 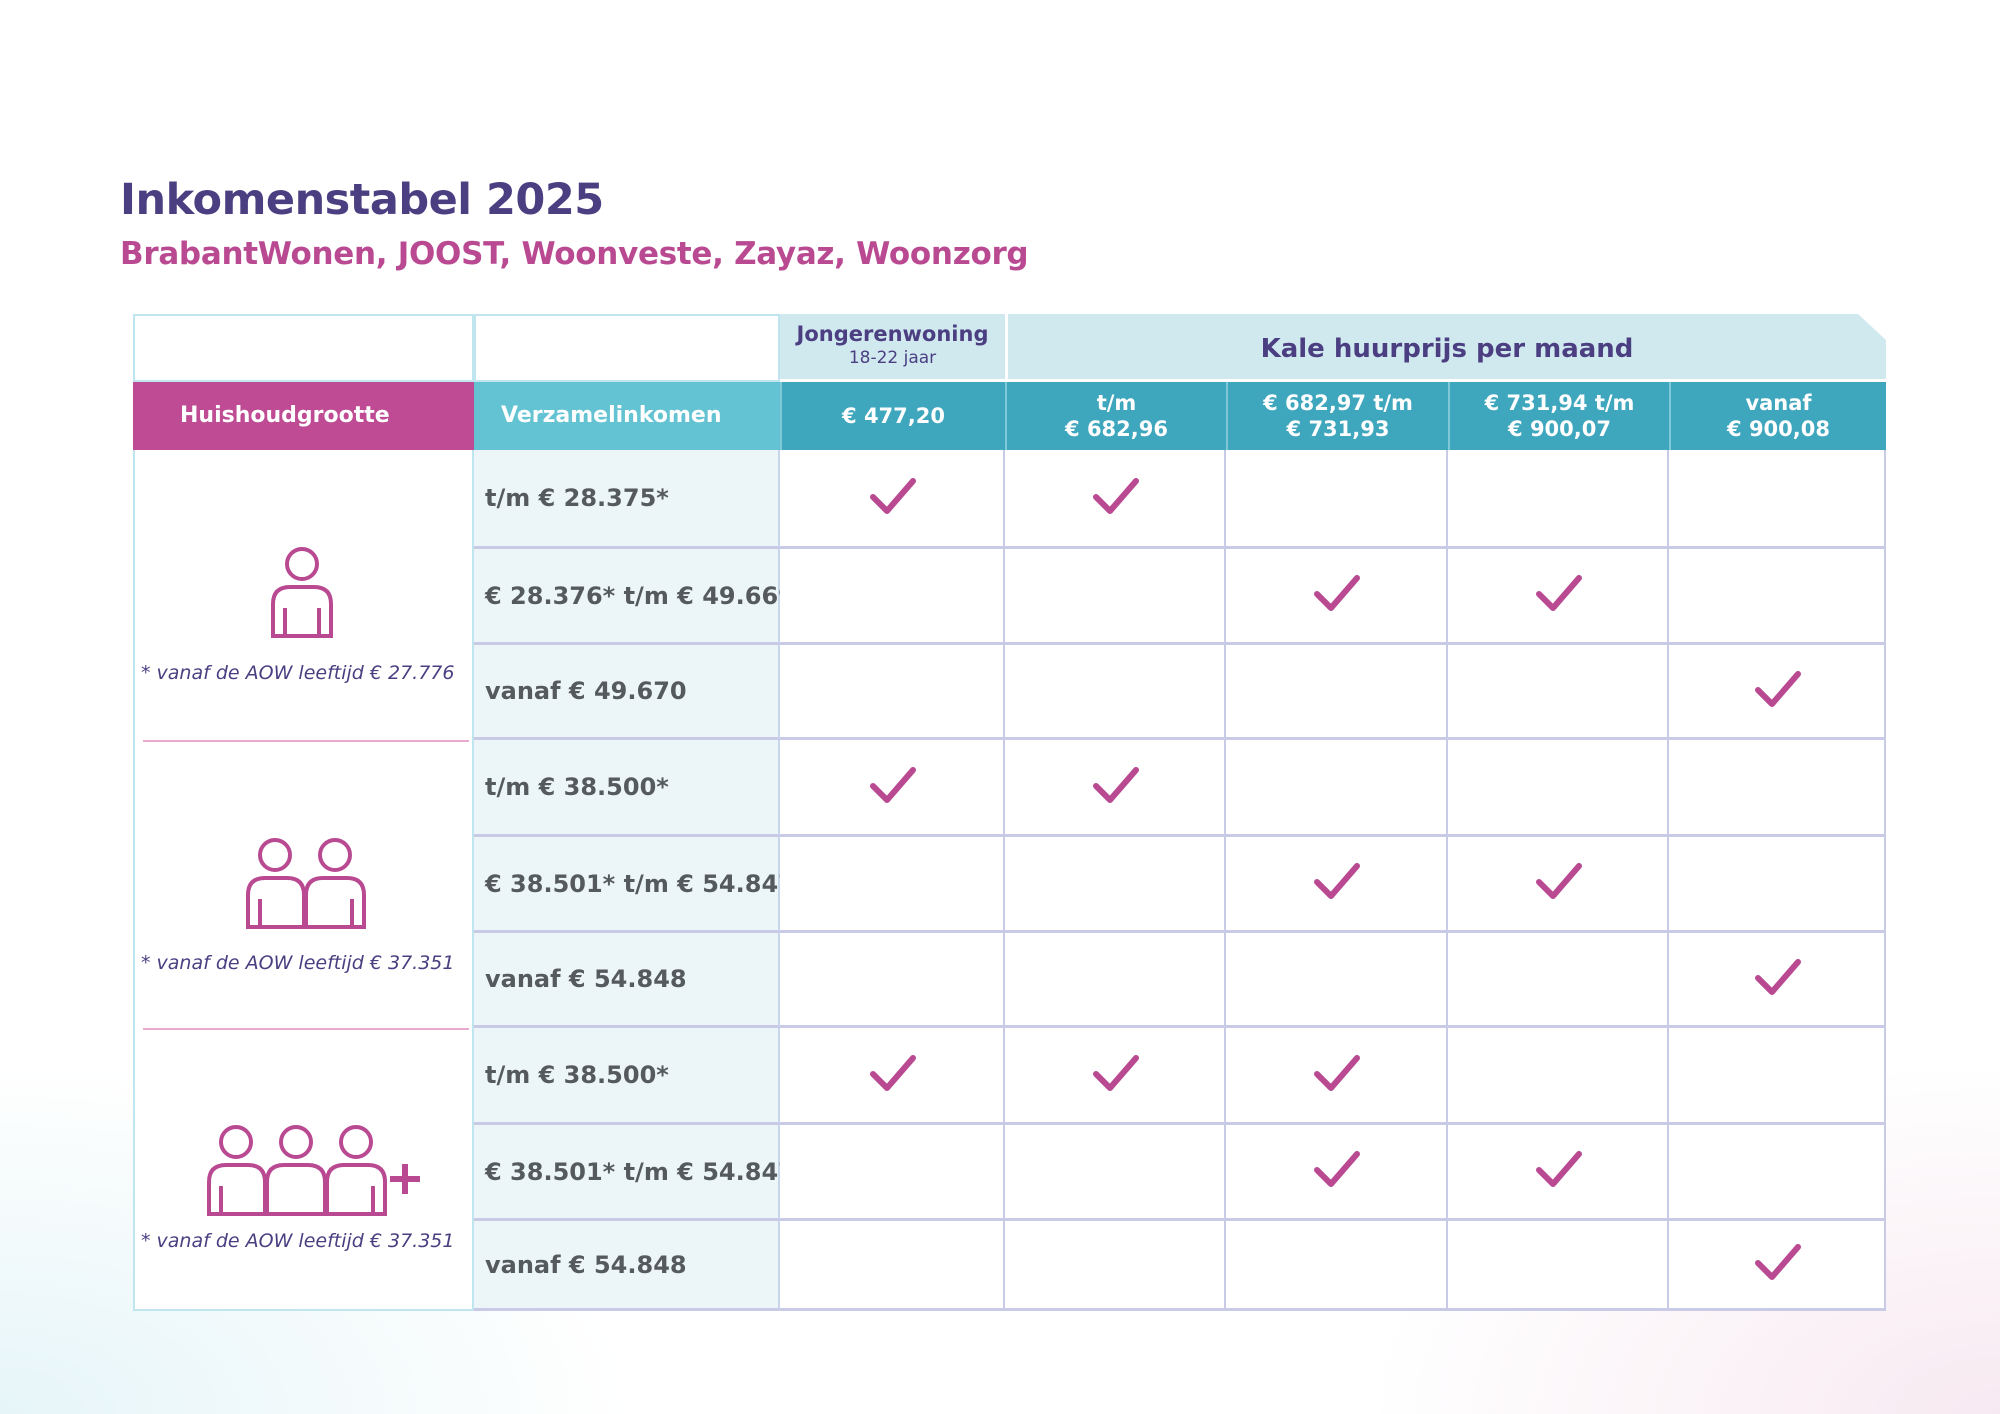 I want to click on price-header-line2: € 682,96, so click(x=1116, y=429).